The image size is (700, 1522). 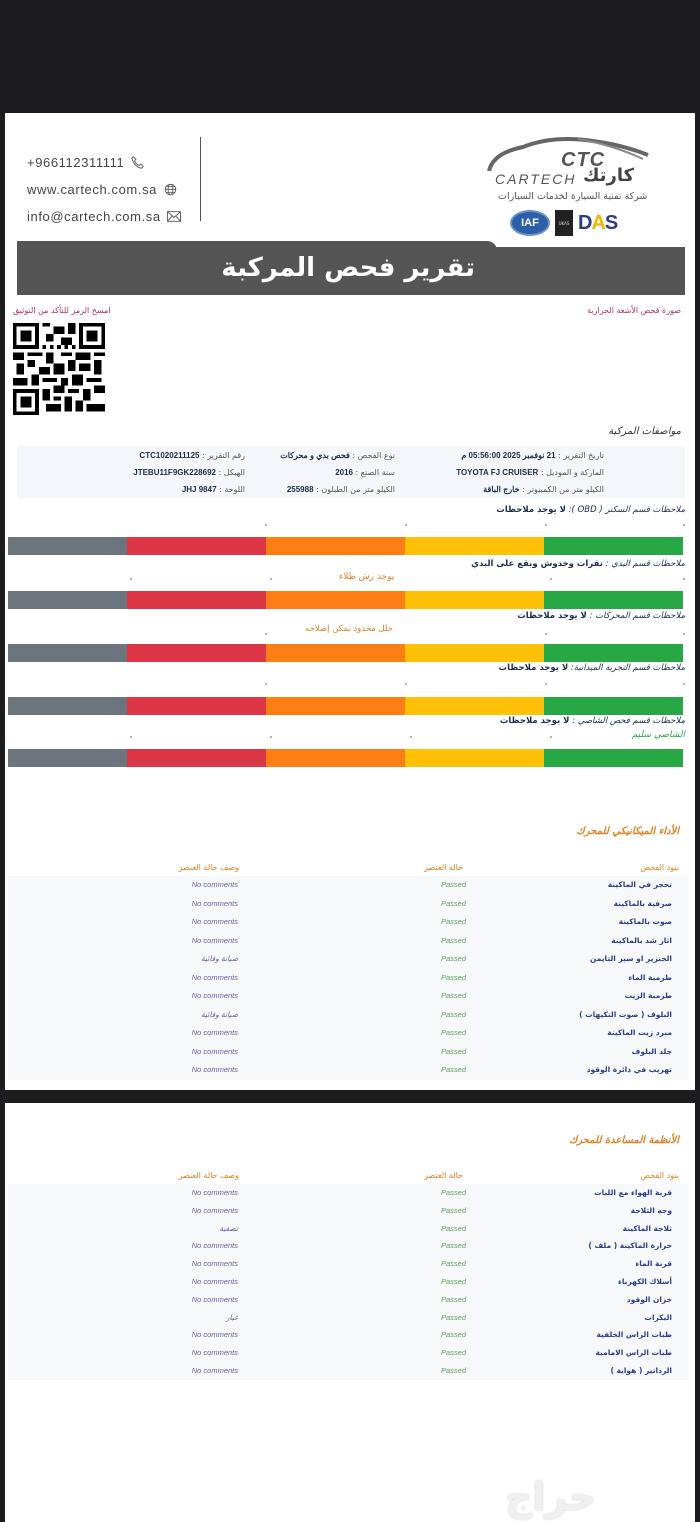 What do you see at coordinates (170, 190) in the screenshot?
I see `globe-icon` at bounding box center [170, 190].